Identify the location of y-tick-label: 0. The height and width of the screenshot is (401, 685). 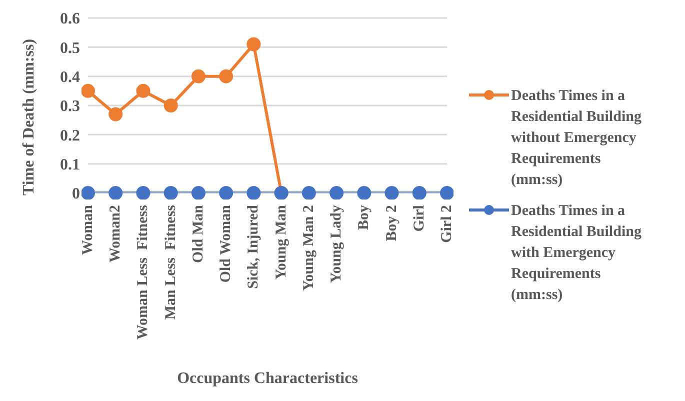
(76, 194).